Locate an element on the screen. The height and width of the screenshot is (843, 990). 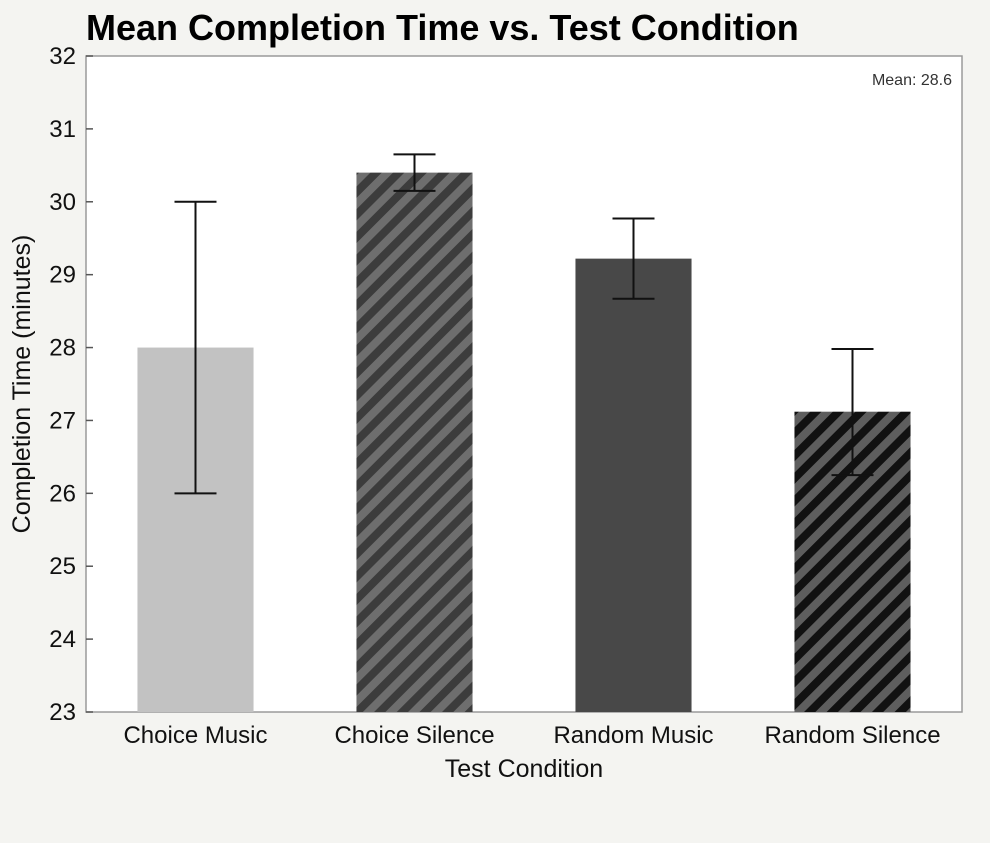
error-bar-random-music is located at coordinates (633, 258).